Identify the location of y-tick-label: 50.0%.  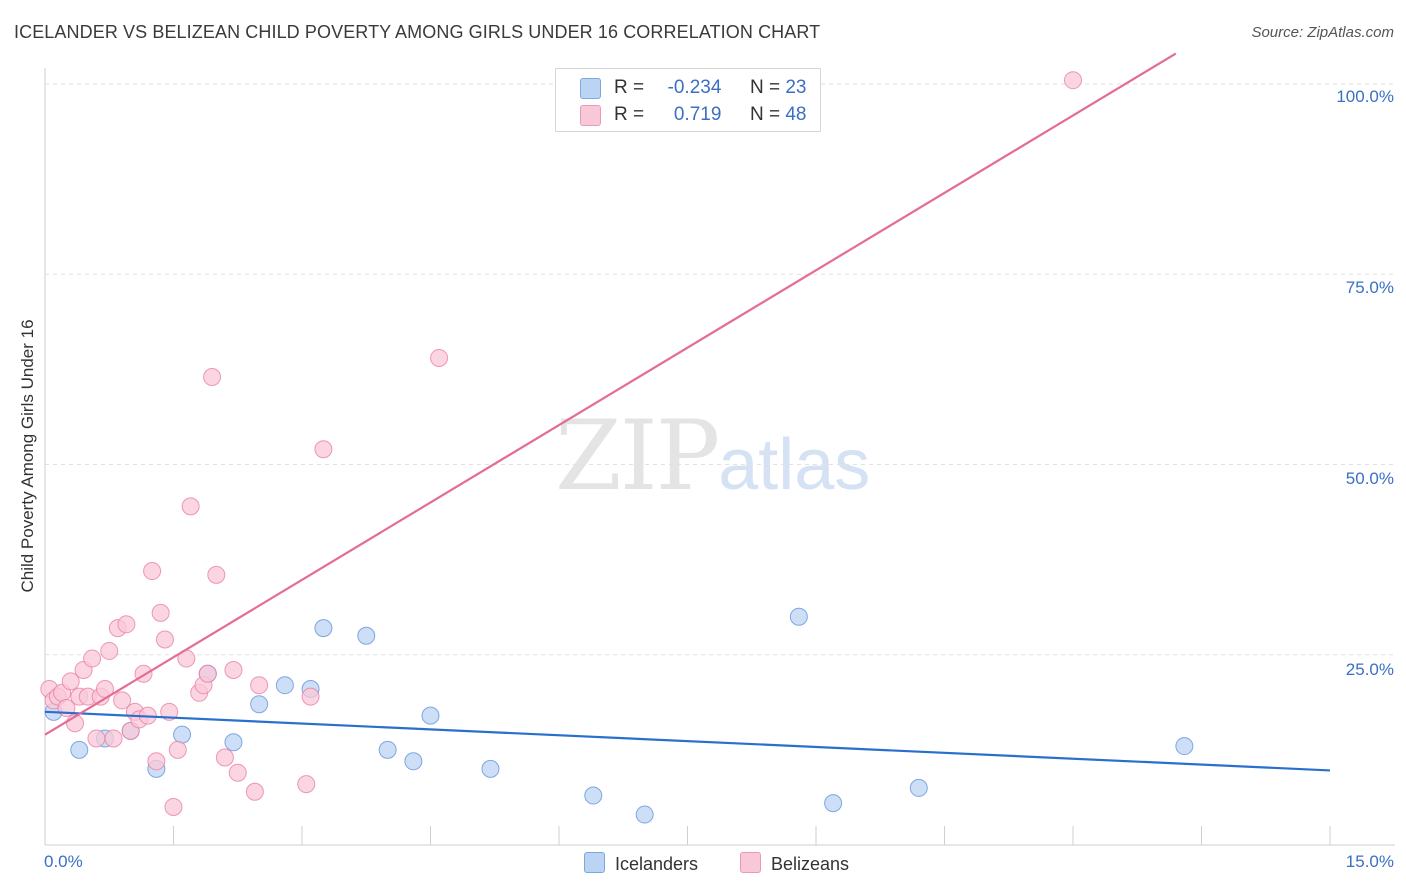
(1369, 478).